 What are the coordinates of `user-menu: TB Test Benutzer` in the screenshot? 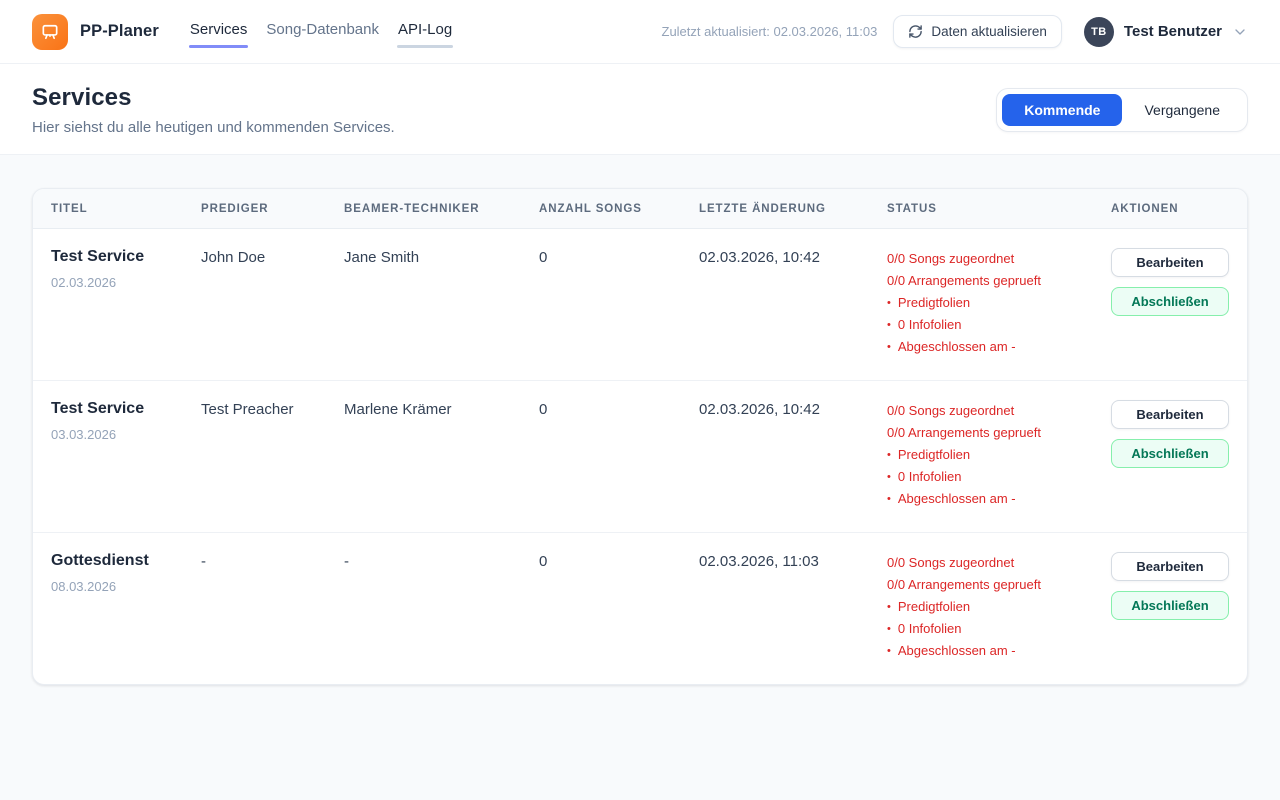 It's located at (1165, 31).